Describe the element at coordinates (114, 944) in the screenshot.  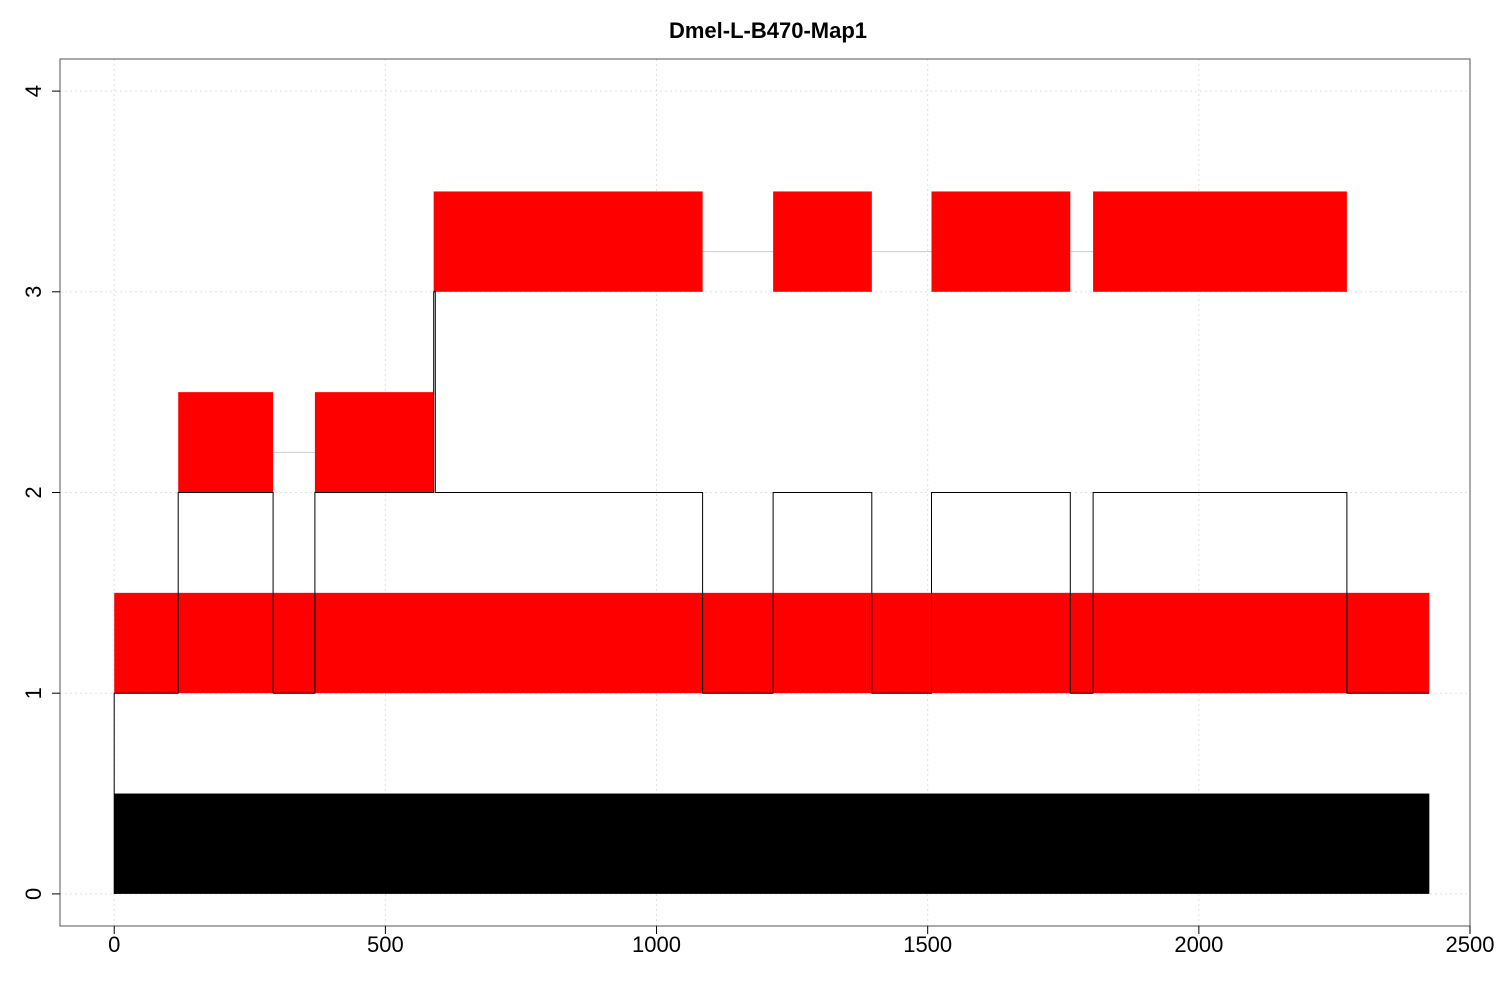
I see `x-tick-label: 0` at that location.